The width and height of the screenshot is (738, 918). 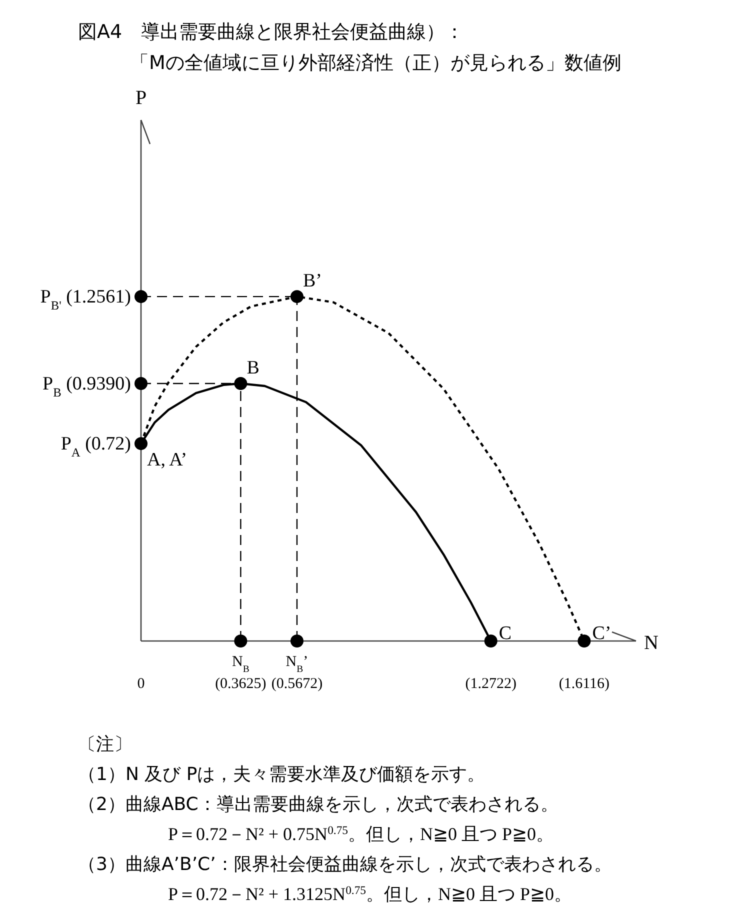 What do you see at coordinates (312, 281) in the screenshot?
I see `annotation: B’` at bounding box center [312, 281].